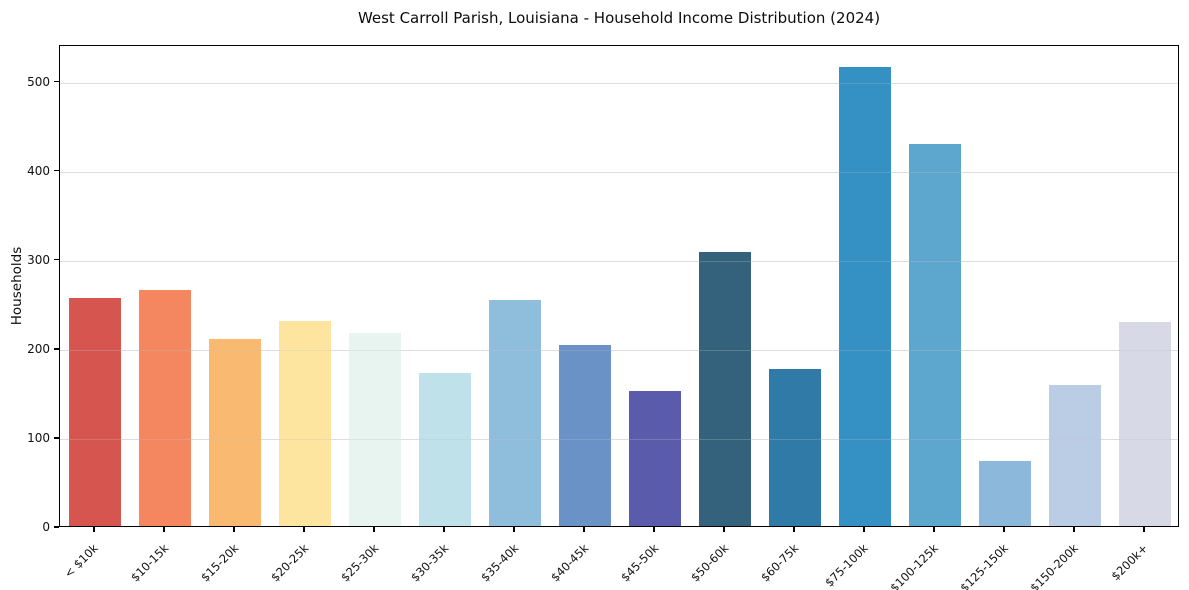  I want to click on x-tick-label: $35-40k, so click(499, 563).